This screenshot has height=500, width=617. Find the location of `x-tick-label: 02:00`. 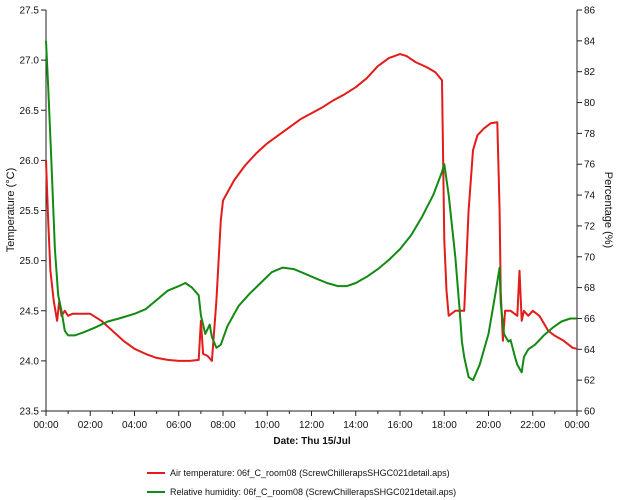

x-tick-label: 02:00 is located at coordinates (90, 425).